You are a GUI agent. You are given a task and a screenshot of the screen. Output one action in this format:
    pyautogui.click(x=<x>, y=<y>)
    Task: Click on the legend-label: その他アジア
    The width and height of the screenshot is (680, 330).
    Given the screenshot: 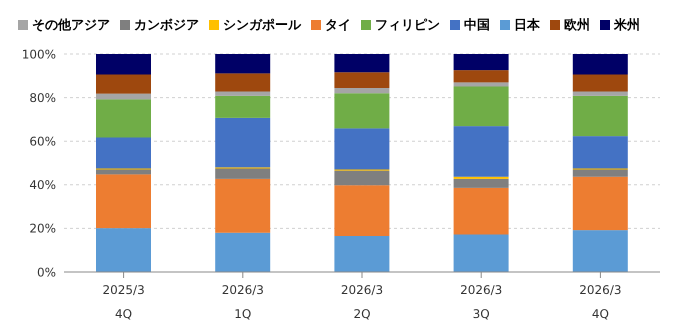 What is the action you would take?
    pyautogui.click(x=71, y=25)
    